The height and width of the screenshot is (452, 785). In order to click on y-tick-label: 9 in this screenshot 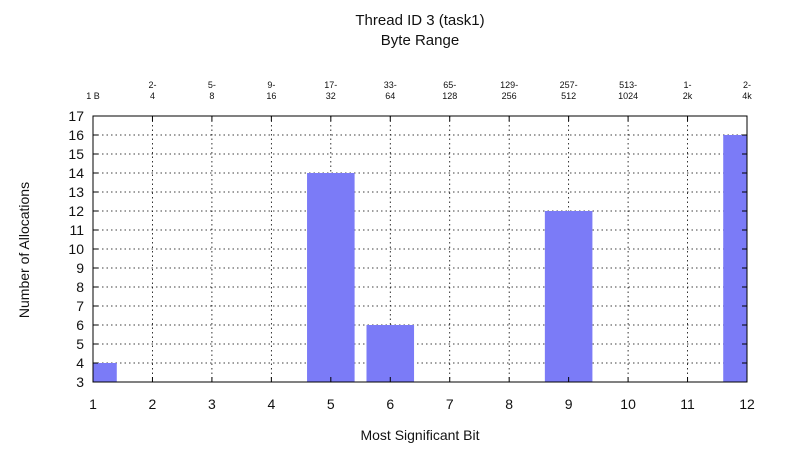, I will do `click(80, 268)`.